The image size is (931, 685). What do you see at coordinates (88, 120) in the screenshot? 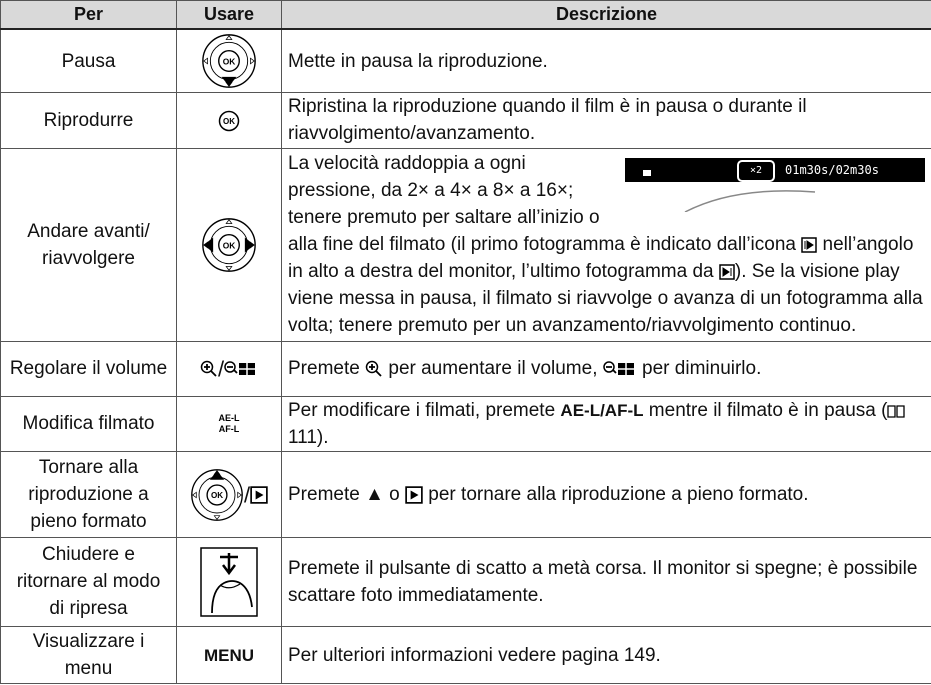
I see `per-cell: Riprodurre` at bounding box center [88, 120].